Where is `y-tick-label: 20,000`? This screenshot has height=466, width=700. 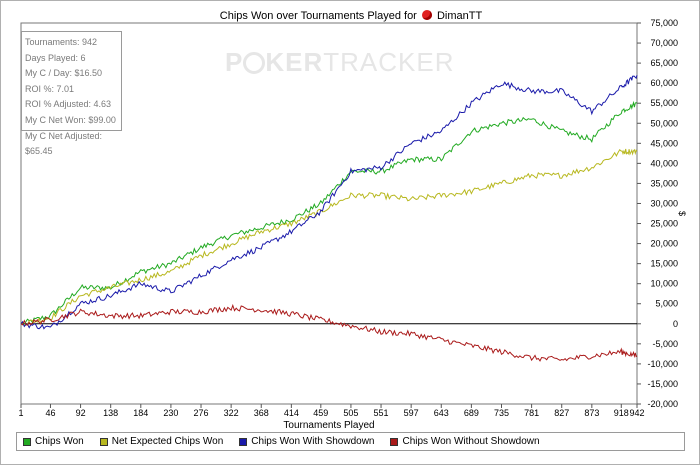
y-tick-label: 20,000 is located at coordinates (664, 244).